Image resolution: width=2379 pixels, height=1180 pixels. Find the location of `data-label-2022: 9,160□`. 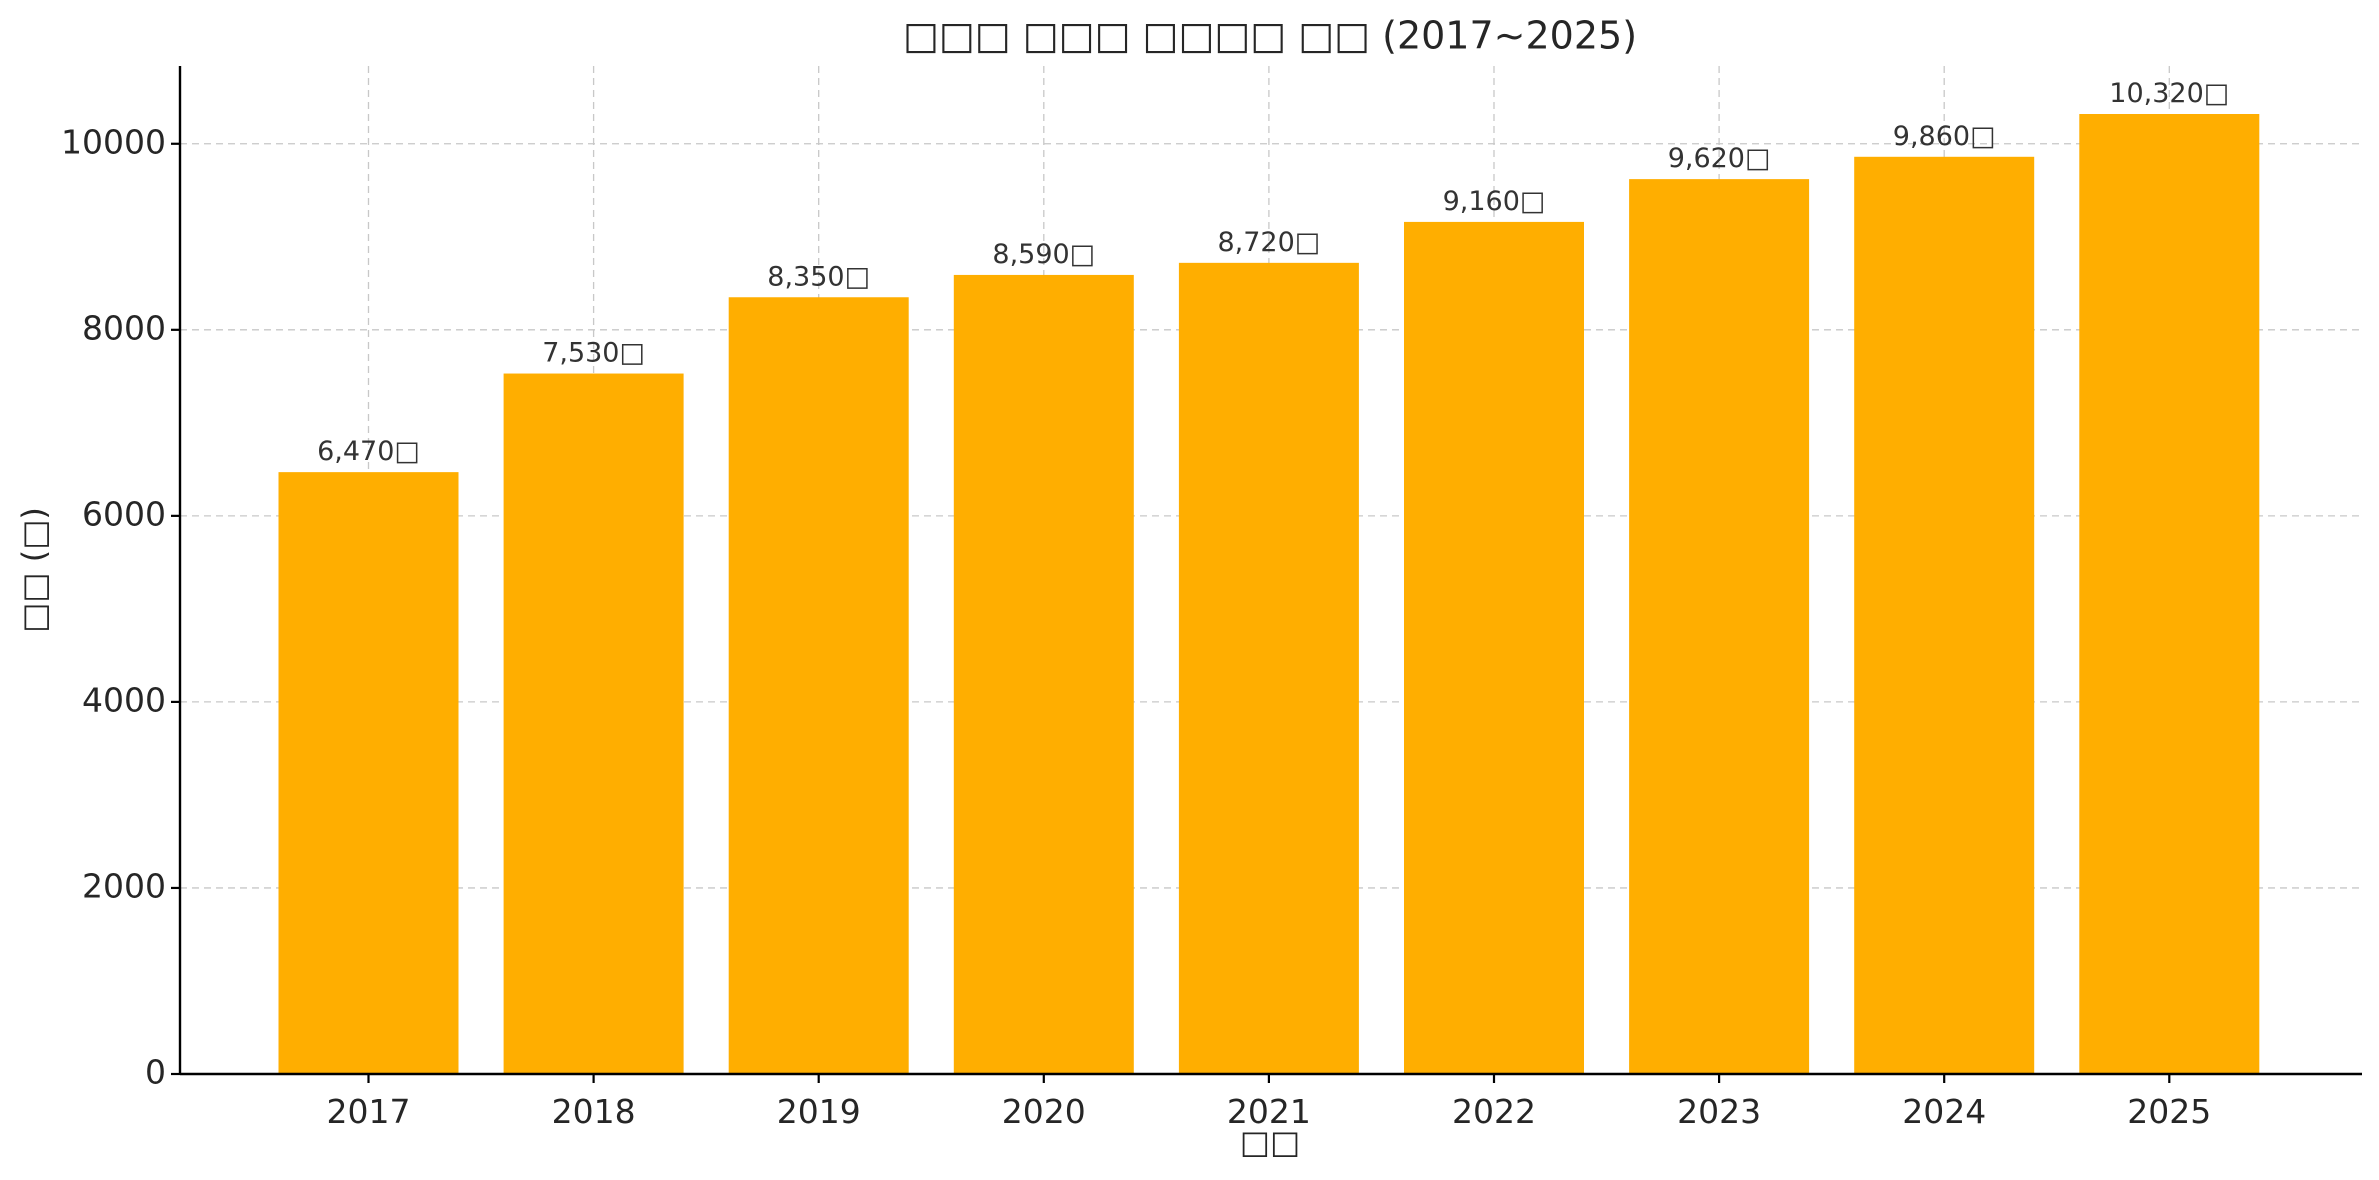

data-label-2022: 9,160□ is located at coordinates (1494, 201).